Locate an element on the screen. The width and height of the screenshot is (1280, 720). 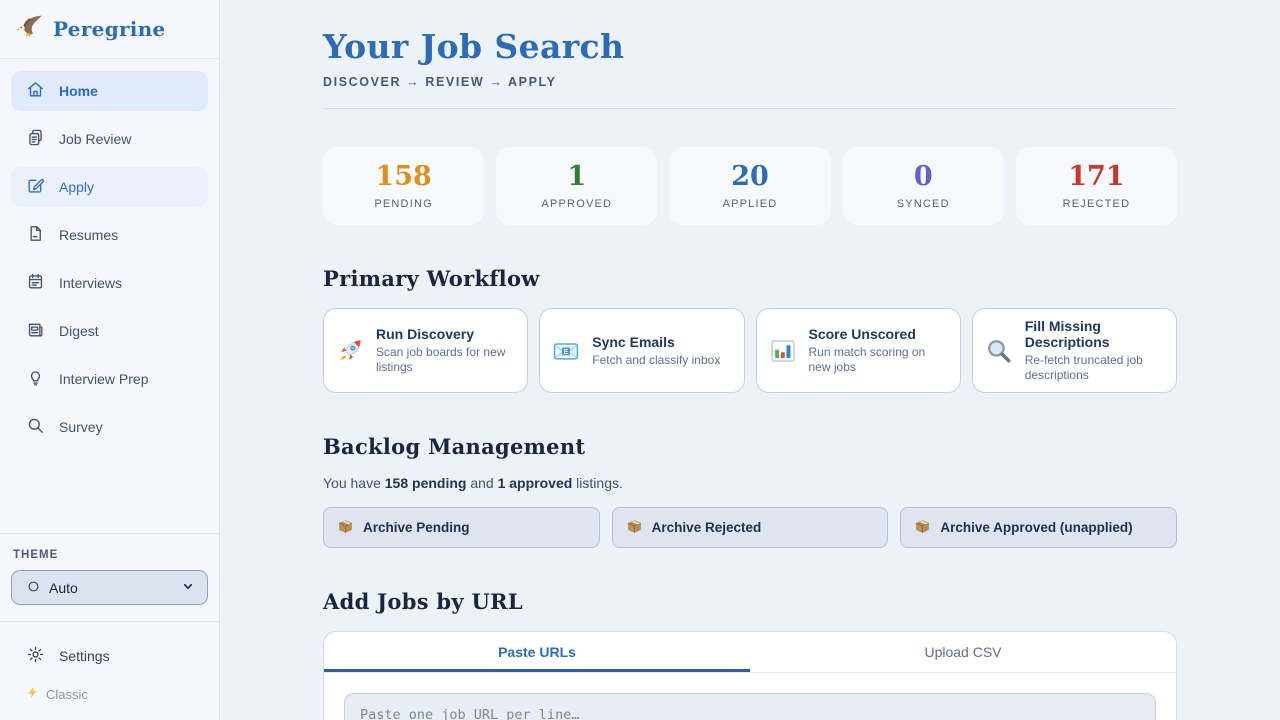
archive-button-label: Archive Rejected is located at coordinates (706, 528).